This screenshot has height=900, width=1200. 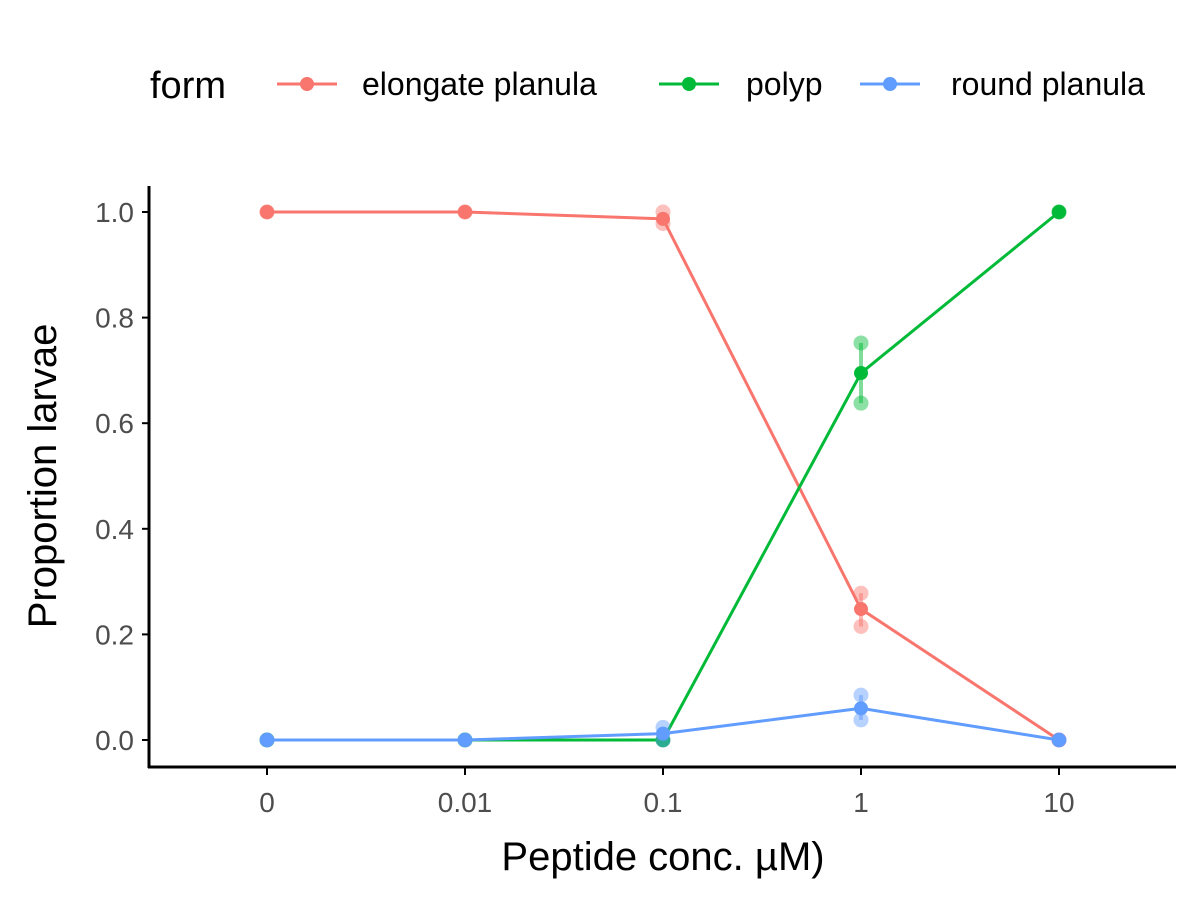 What do you see at coordinates (1048, 84) in the screenshot?
I see `legend-label: round planula` at bounding box center [1048, 84].